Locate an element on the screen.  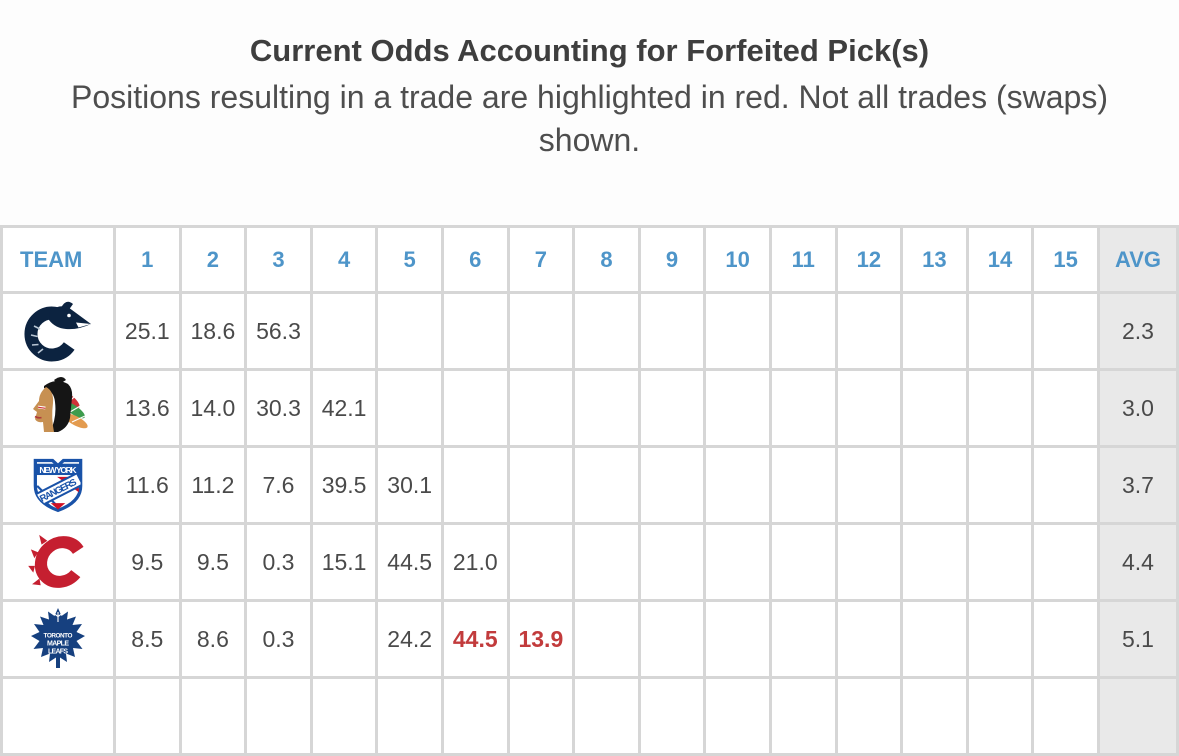
odds-cell: 24.2 is located at coordinates (409, 639).